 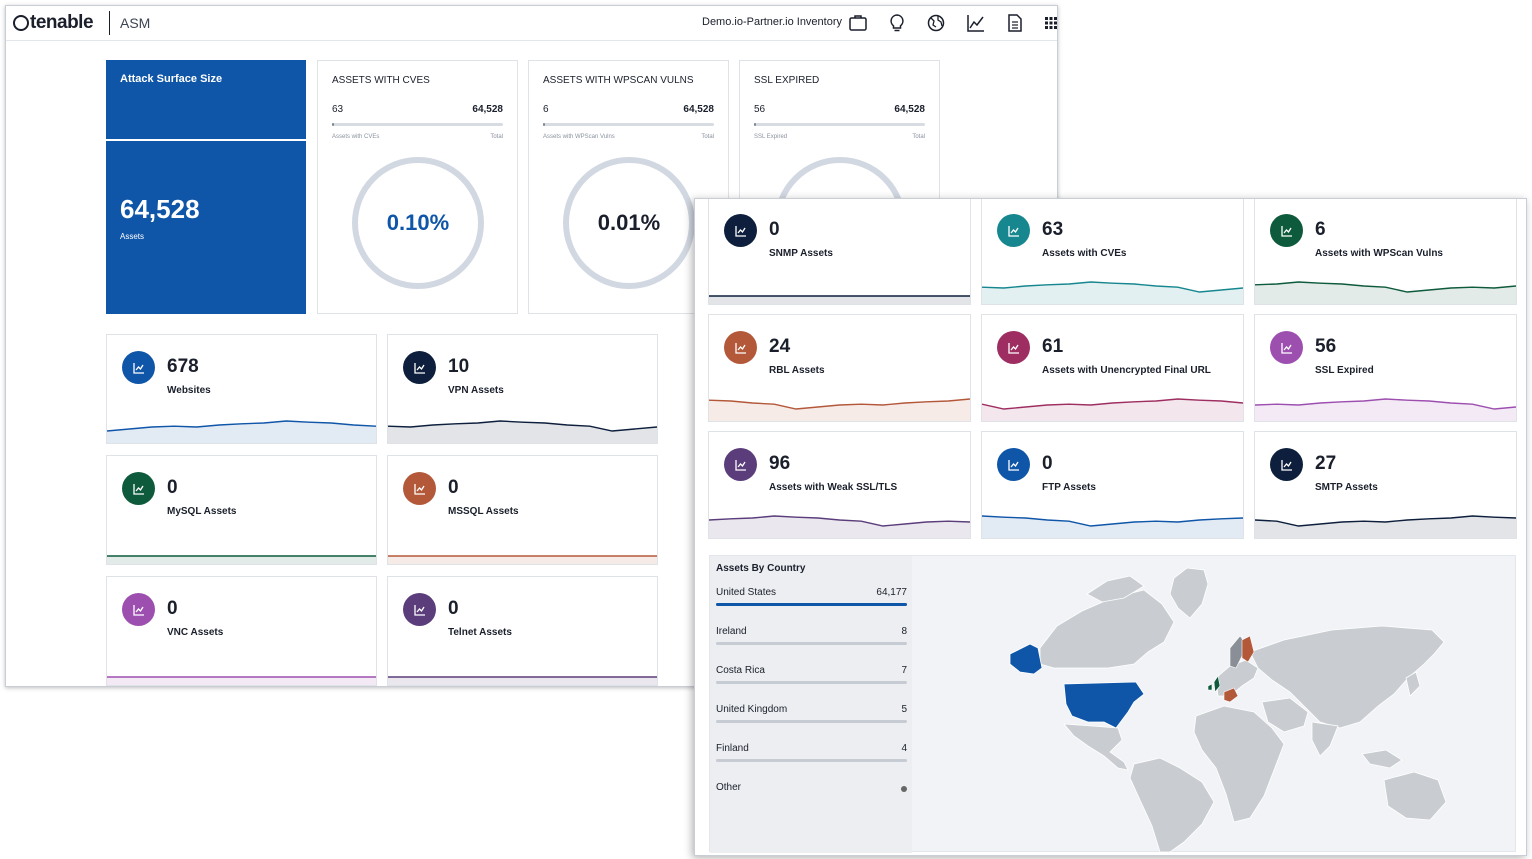 What do you see at coordinates (772, 22) in the screenshot?
I see `inventory-selector: Demo.io-Partner.io Inventory` at bounding box center [772, 22].